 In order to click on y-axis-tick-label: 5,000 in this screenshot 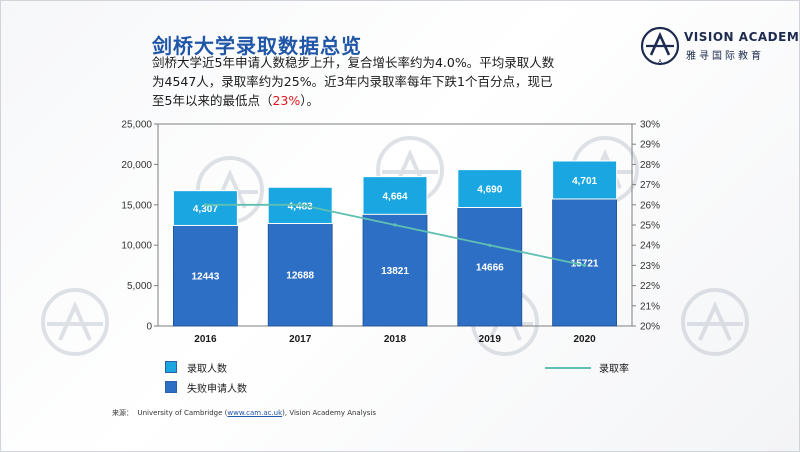, I will do `click(139, 286)`.